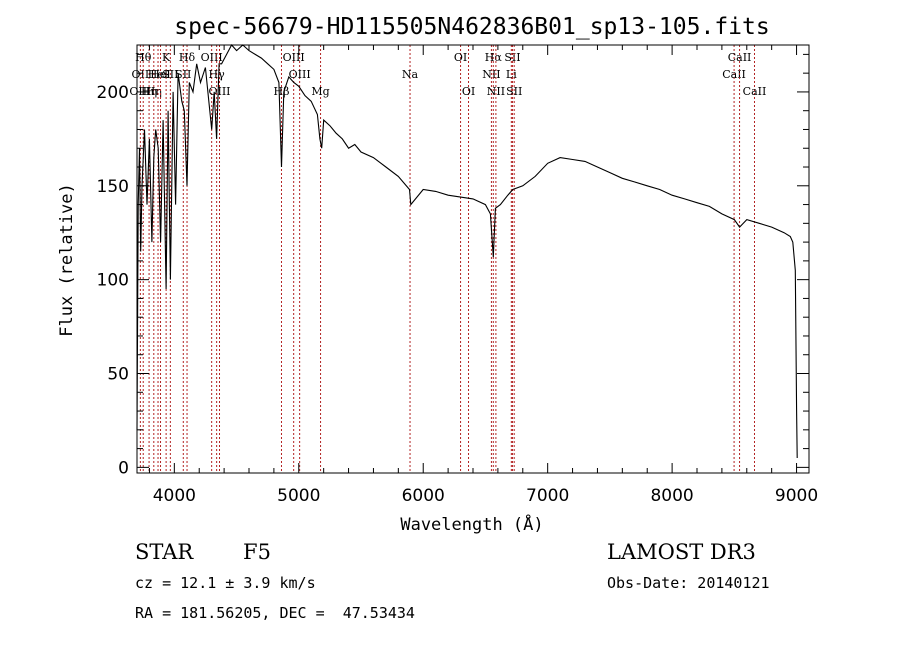 The height and width of the screenshot is (649, 900). What do you see at coordinates (123, 468) in the screenshot?
I see `y-tick-label: 0` at bounding box center [123, 468].